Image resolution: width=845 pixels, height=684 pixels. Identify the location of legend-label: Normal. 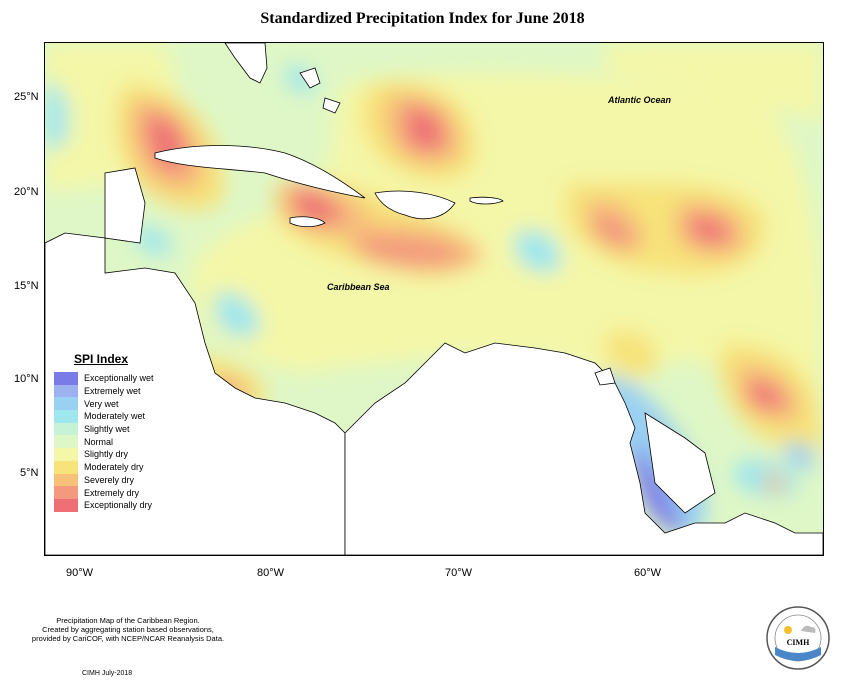
(99, 441).